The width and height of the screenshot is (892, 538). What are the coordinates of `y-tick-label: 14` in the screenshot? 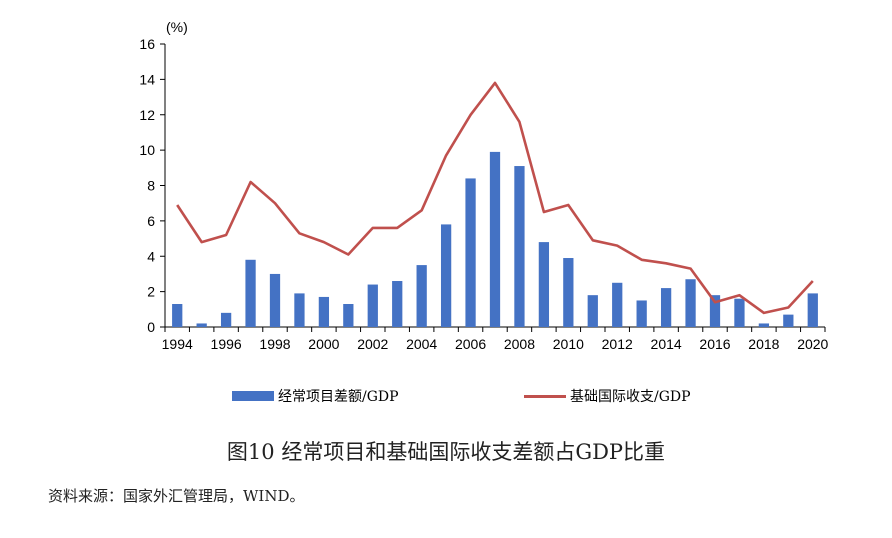 It's located at (147, 79).